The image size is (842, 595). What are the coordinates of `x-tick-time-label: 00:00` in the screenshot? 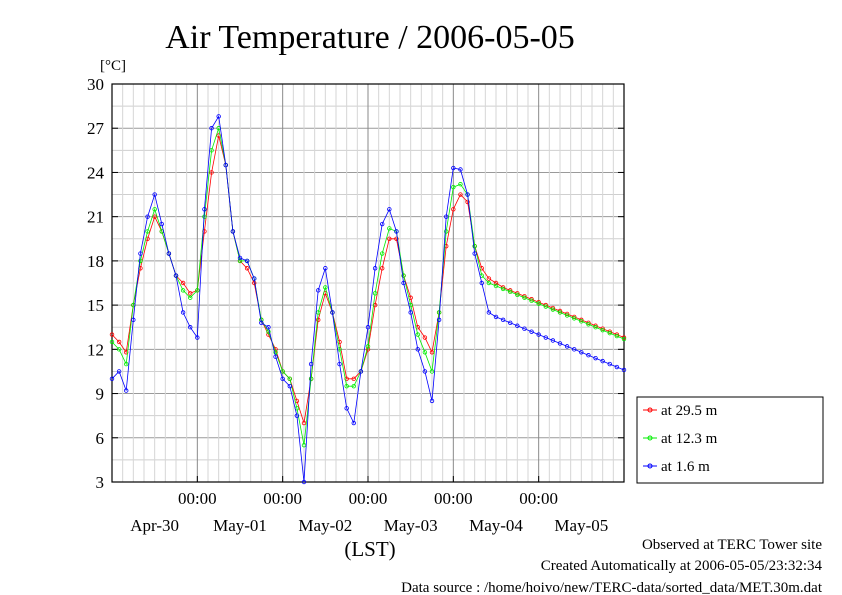 It's located at (282, 498).